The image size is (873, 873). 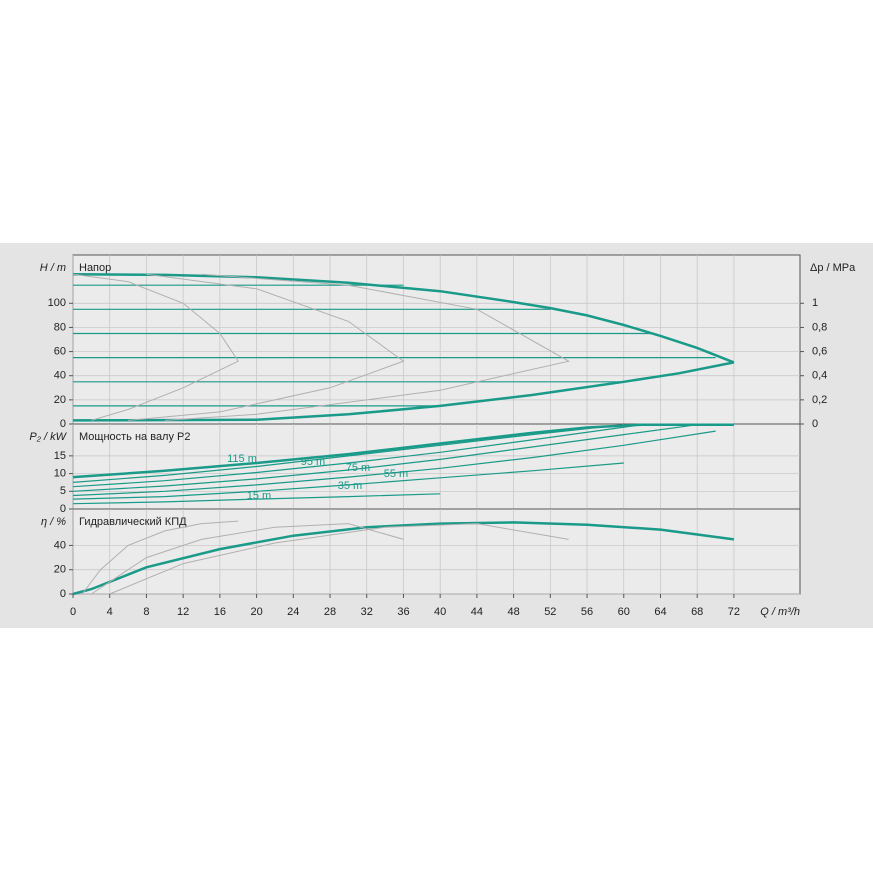 I want to click on x-tick-label: 8, so click(x=146, y=612).